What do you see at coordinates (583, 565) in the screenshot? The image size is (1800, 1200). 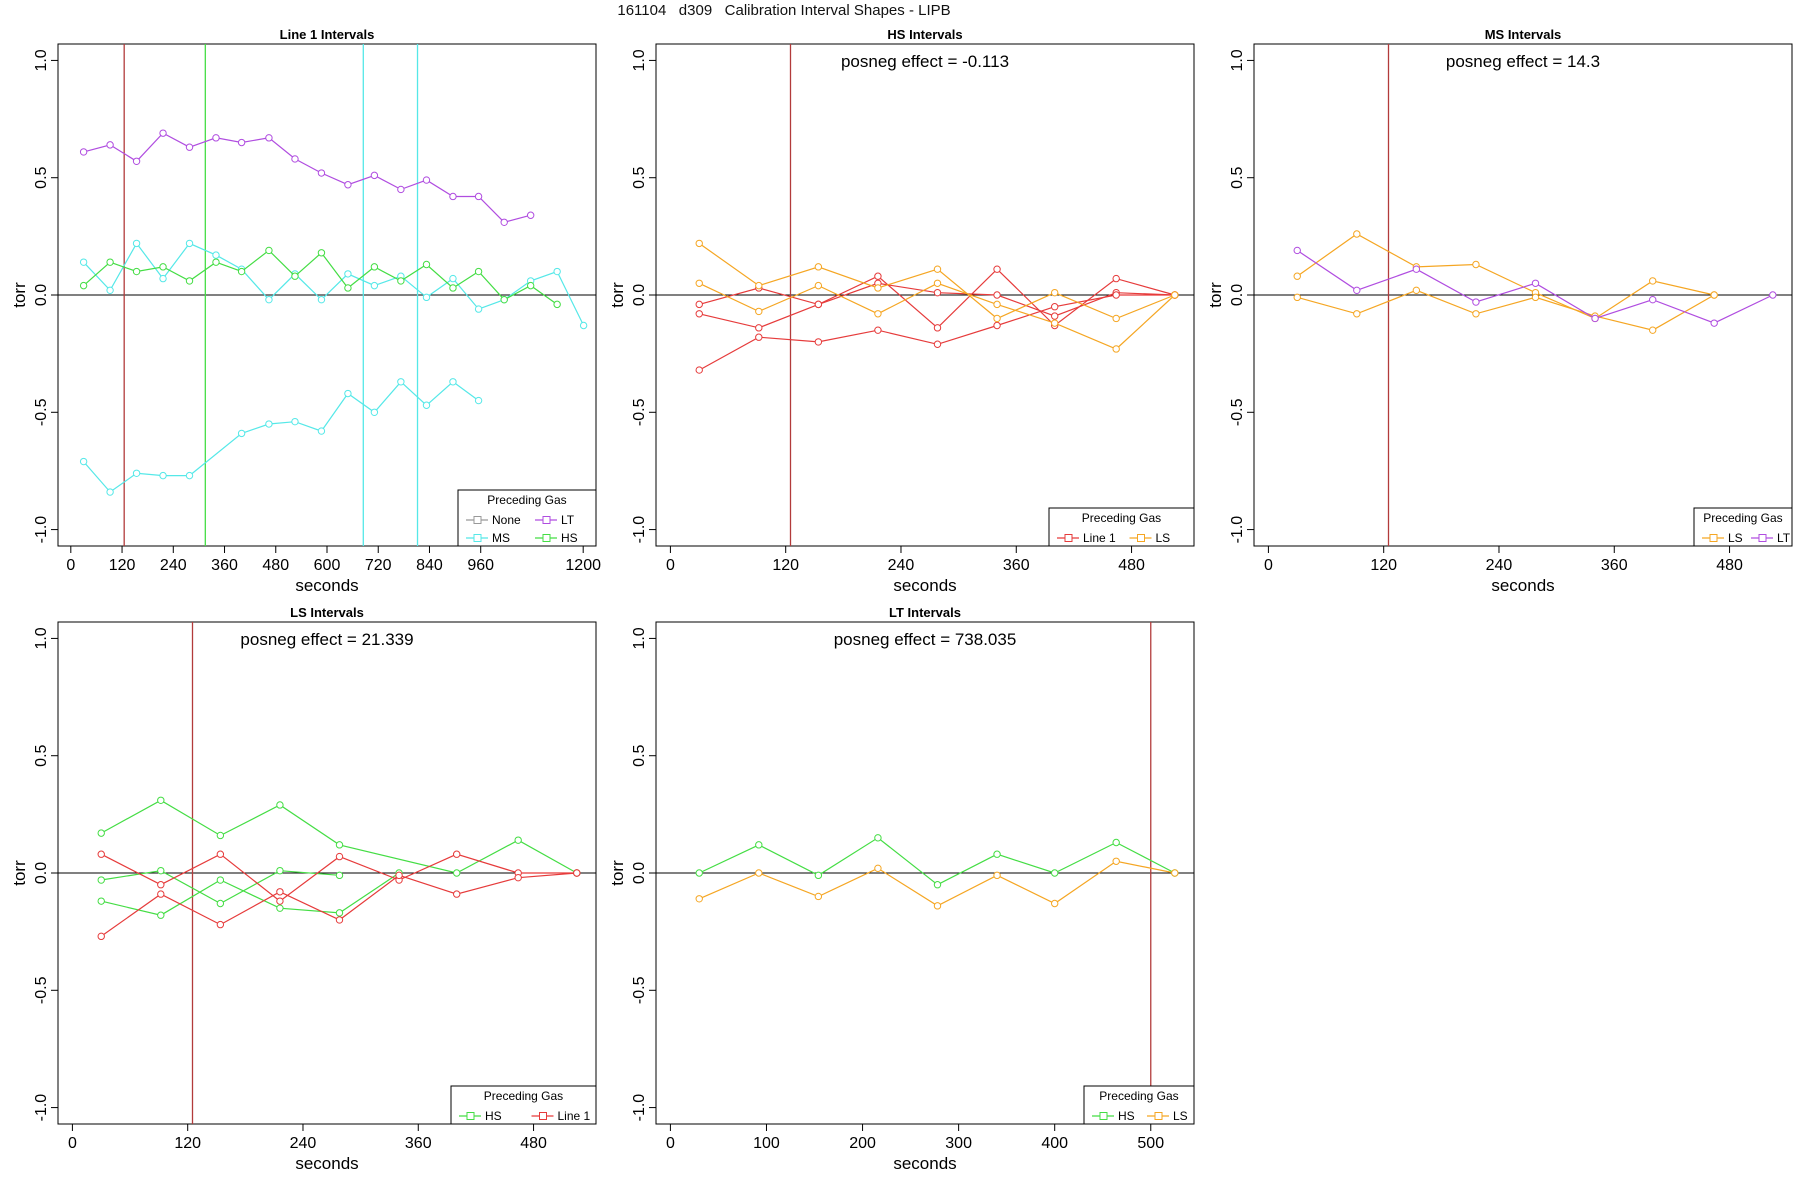 I see `x-tick-label: 1200` at bounding box center [583, 565].